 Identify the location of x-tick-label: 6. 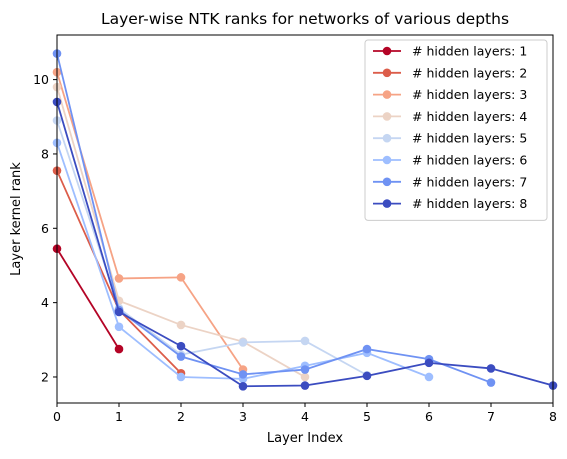
(429, 416).